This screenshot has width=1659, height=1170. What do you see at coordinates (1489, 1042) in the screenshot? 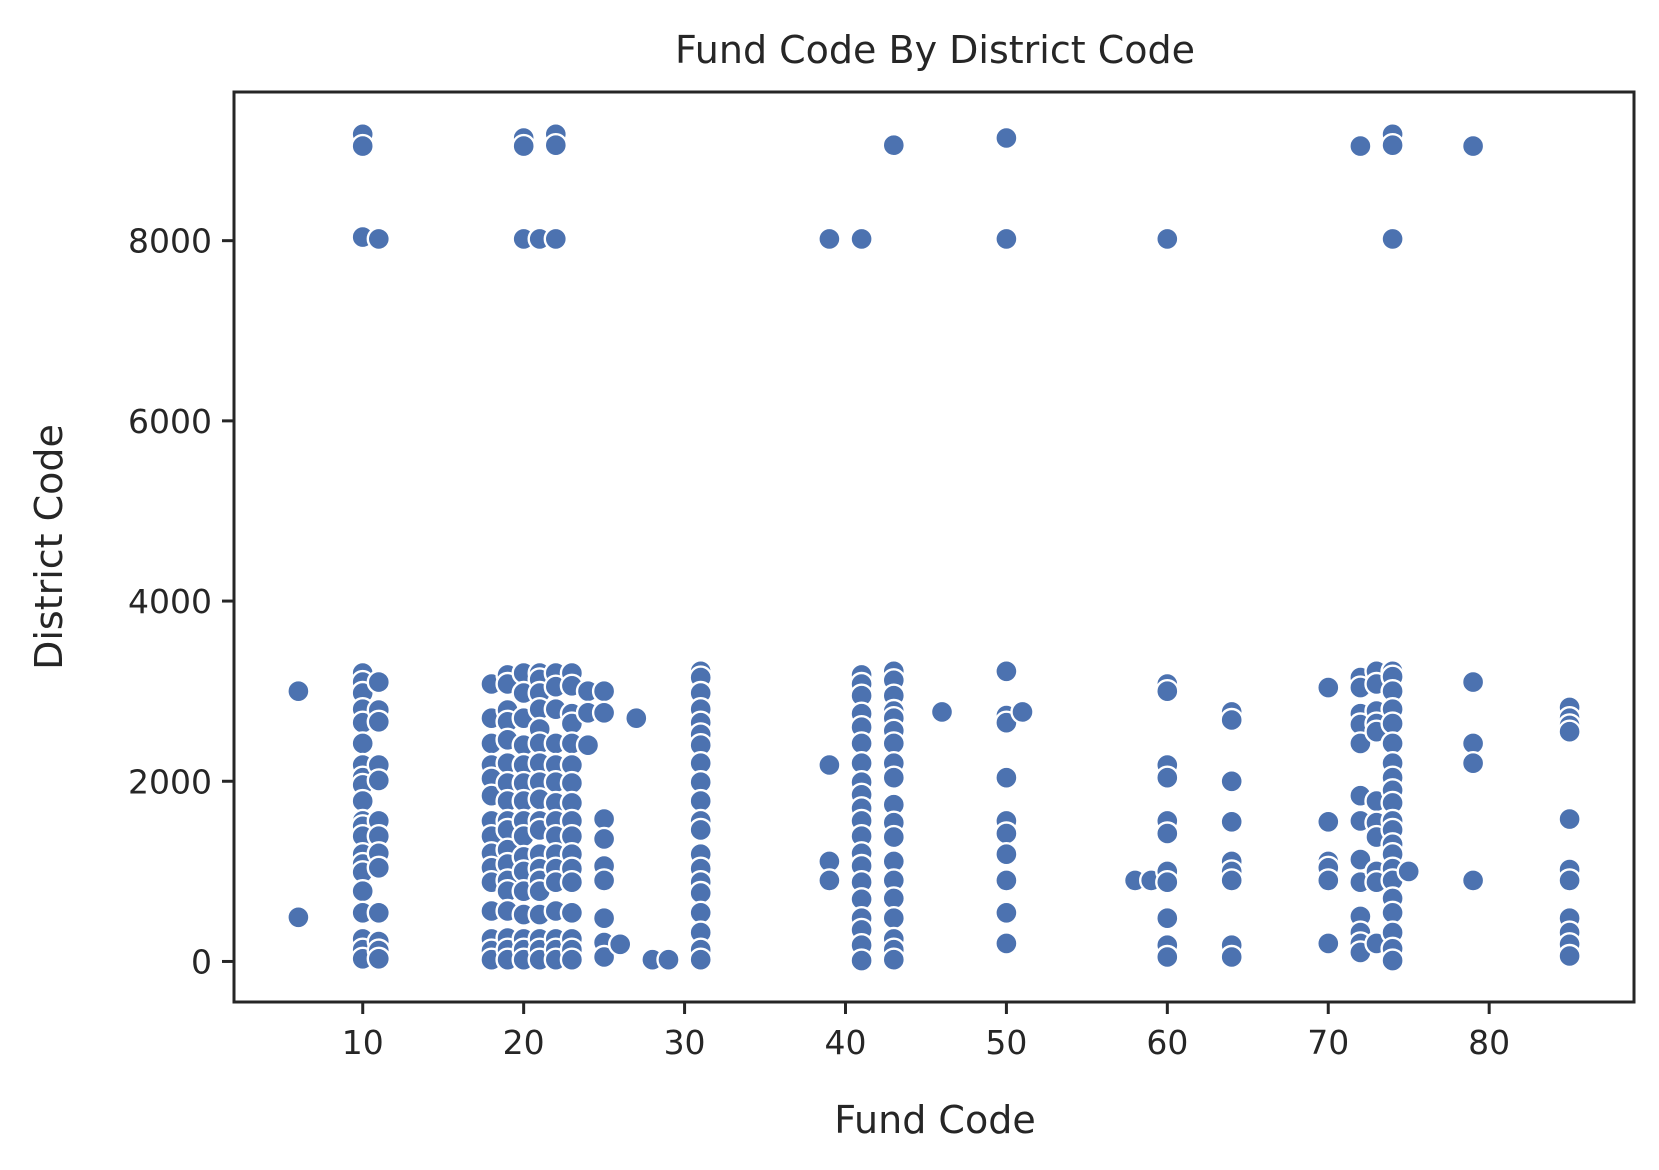
I see `x-tick-label: 80` at bounding box center [1489, 1042].